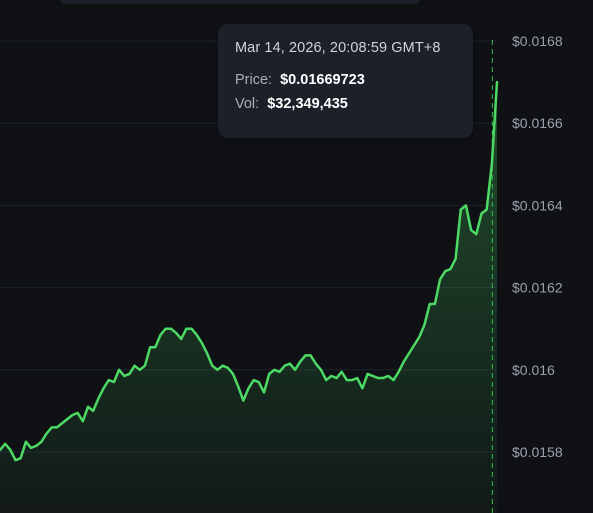  Describe the element at coordinates (537, 205) in the screenshot. I see `y-tick-label: $0.0164` at that location.